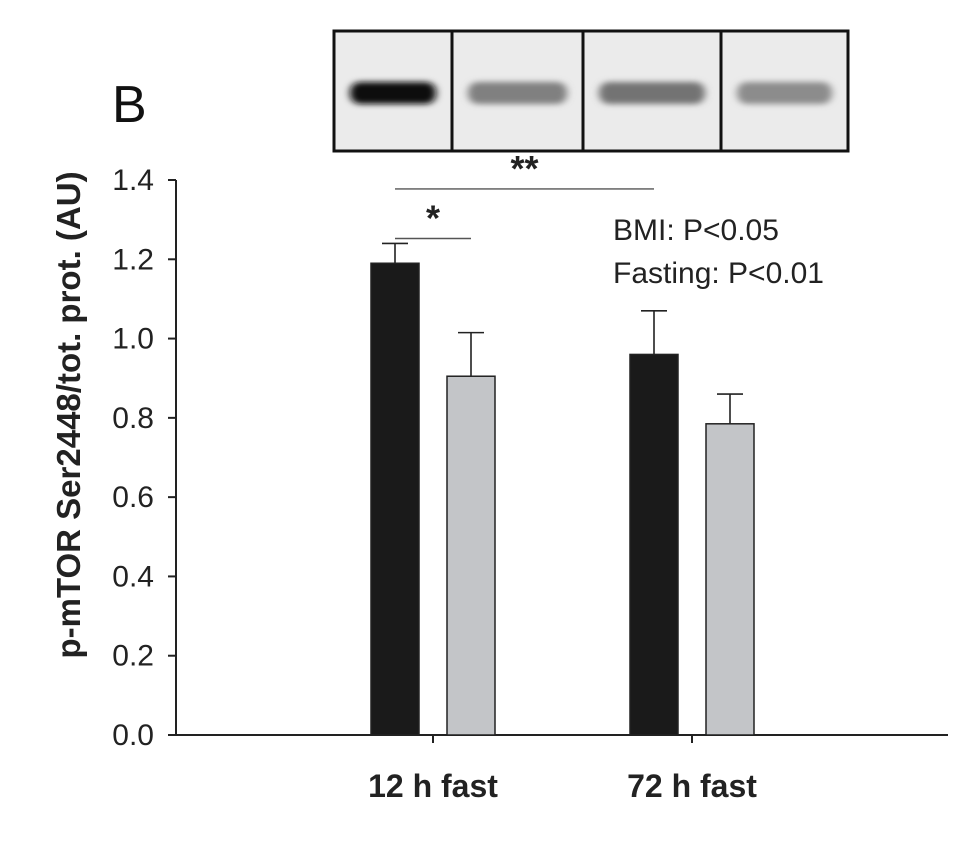  Describe the element at coordinates (133, 339) in the screenshot. I see `y-tick-label: 1.0` at that location.